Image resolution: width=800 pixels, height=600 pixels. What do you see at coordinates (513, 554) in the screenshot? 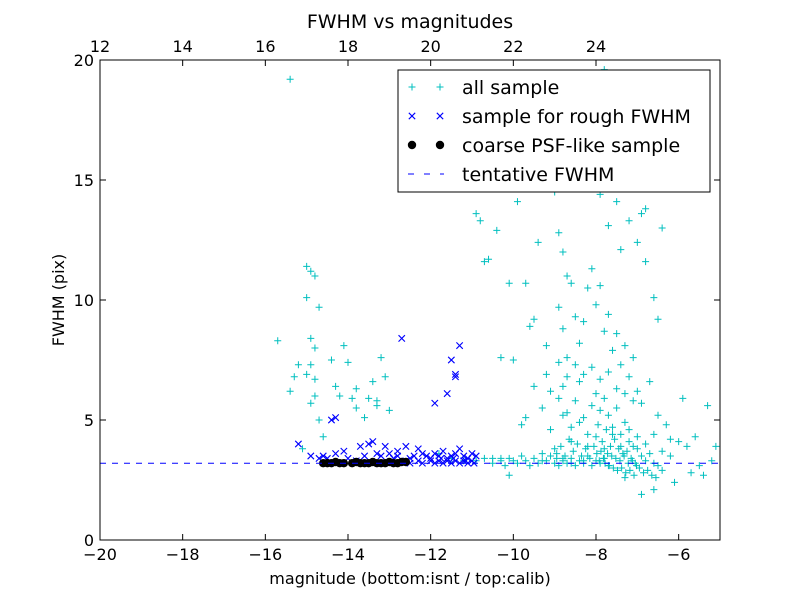
I see `x-tick-label: −10` at bounding box center [513, 554].